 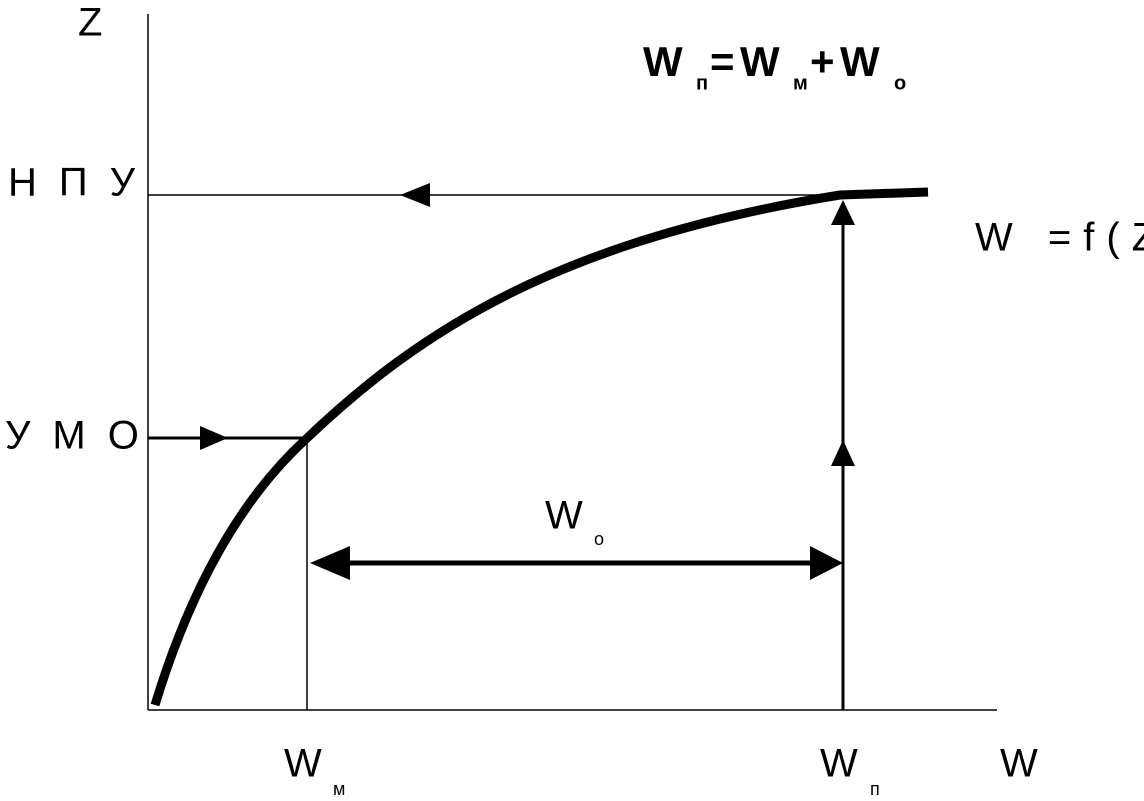 I want to click on formula-sub: п, so click(x=702, y=83).